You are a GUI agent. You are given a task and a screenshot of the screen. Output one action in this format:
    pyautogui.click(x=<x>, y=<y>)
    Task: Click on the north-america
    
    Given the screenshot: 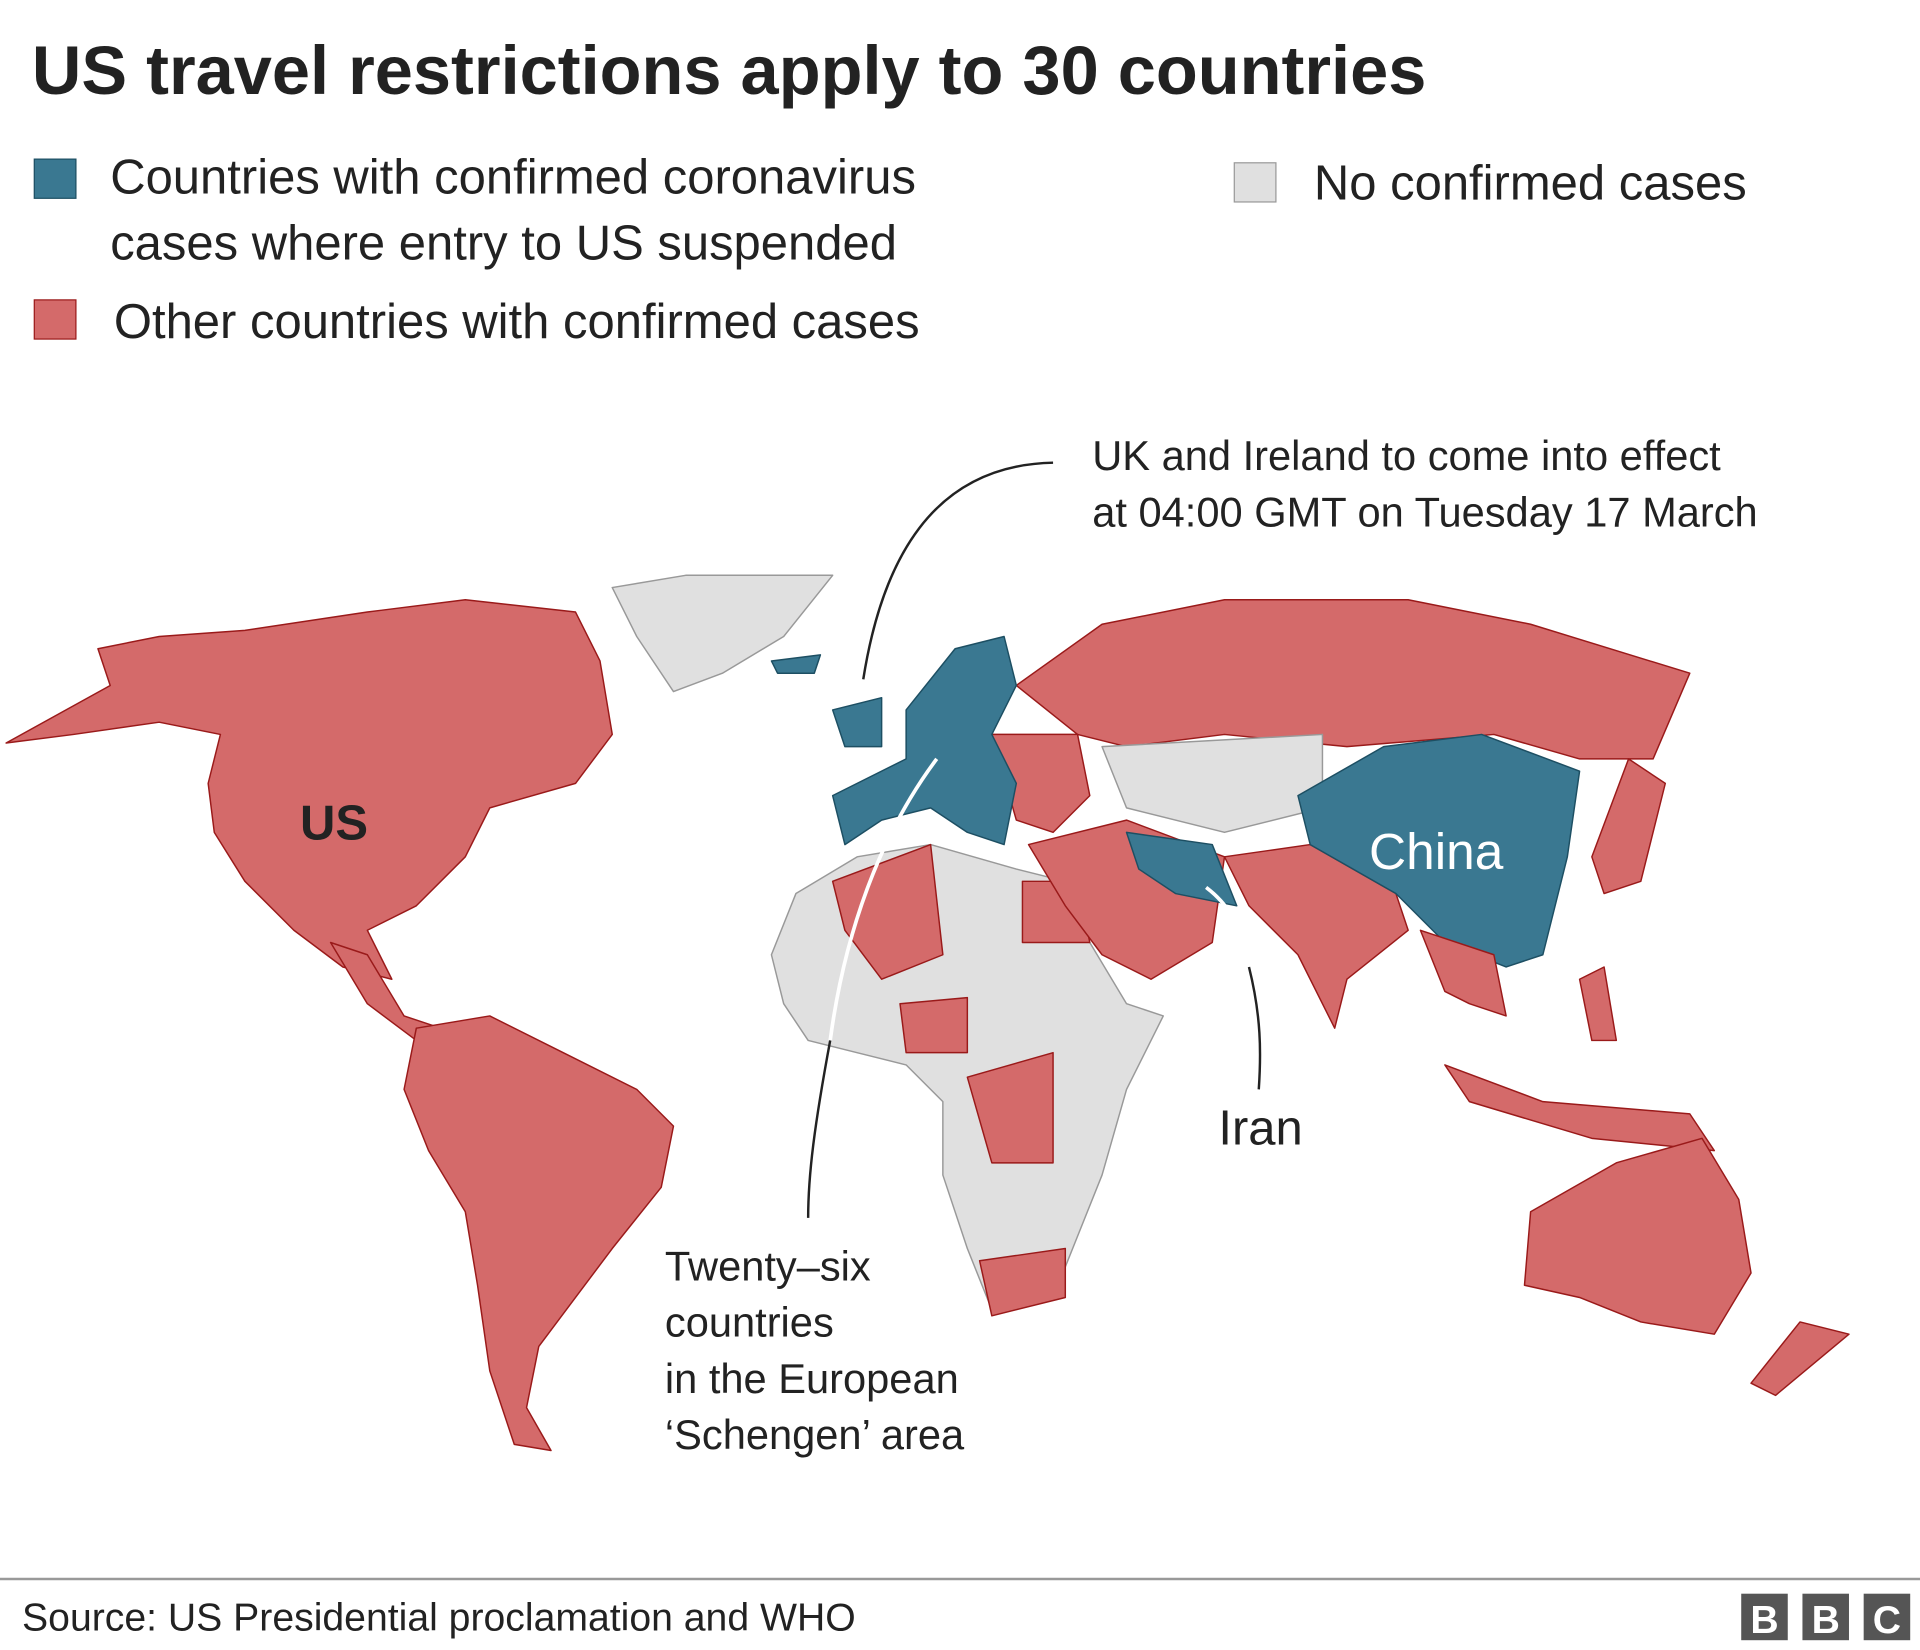 What is the action you would take?
    pyautogui.click(x=309, y=789)
    